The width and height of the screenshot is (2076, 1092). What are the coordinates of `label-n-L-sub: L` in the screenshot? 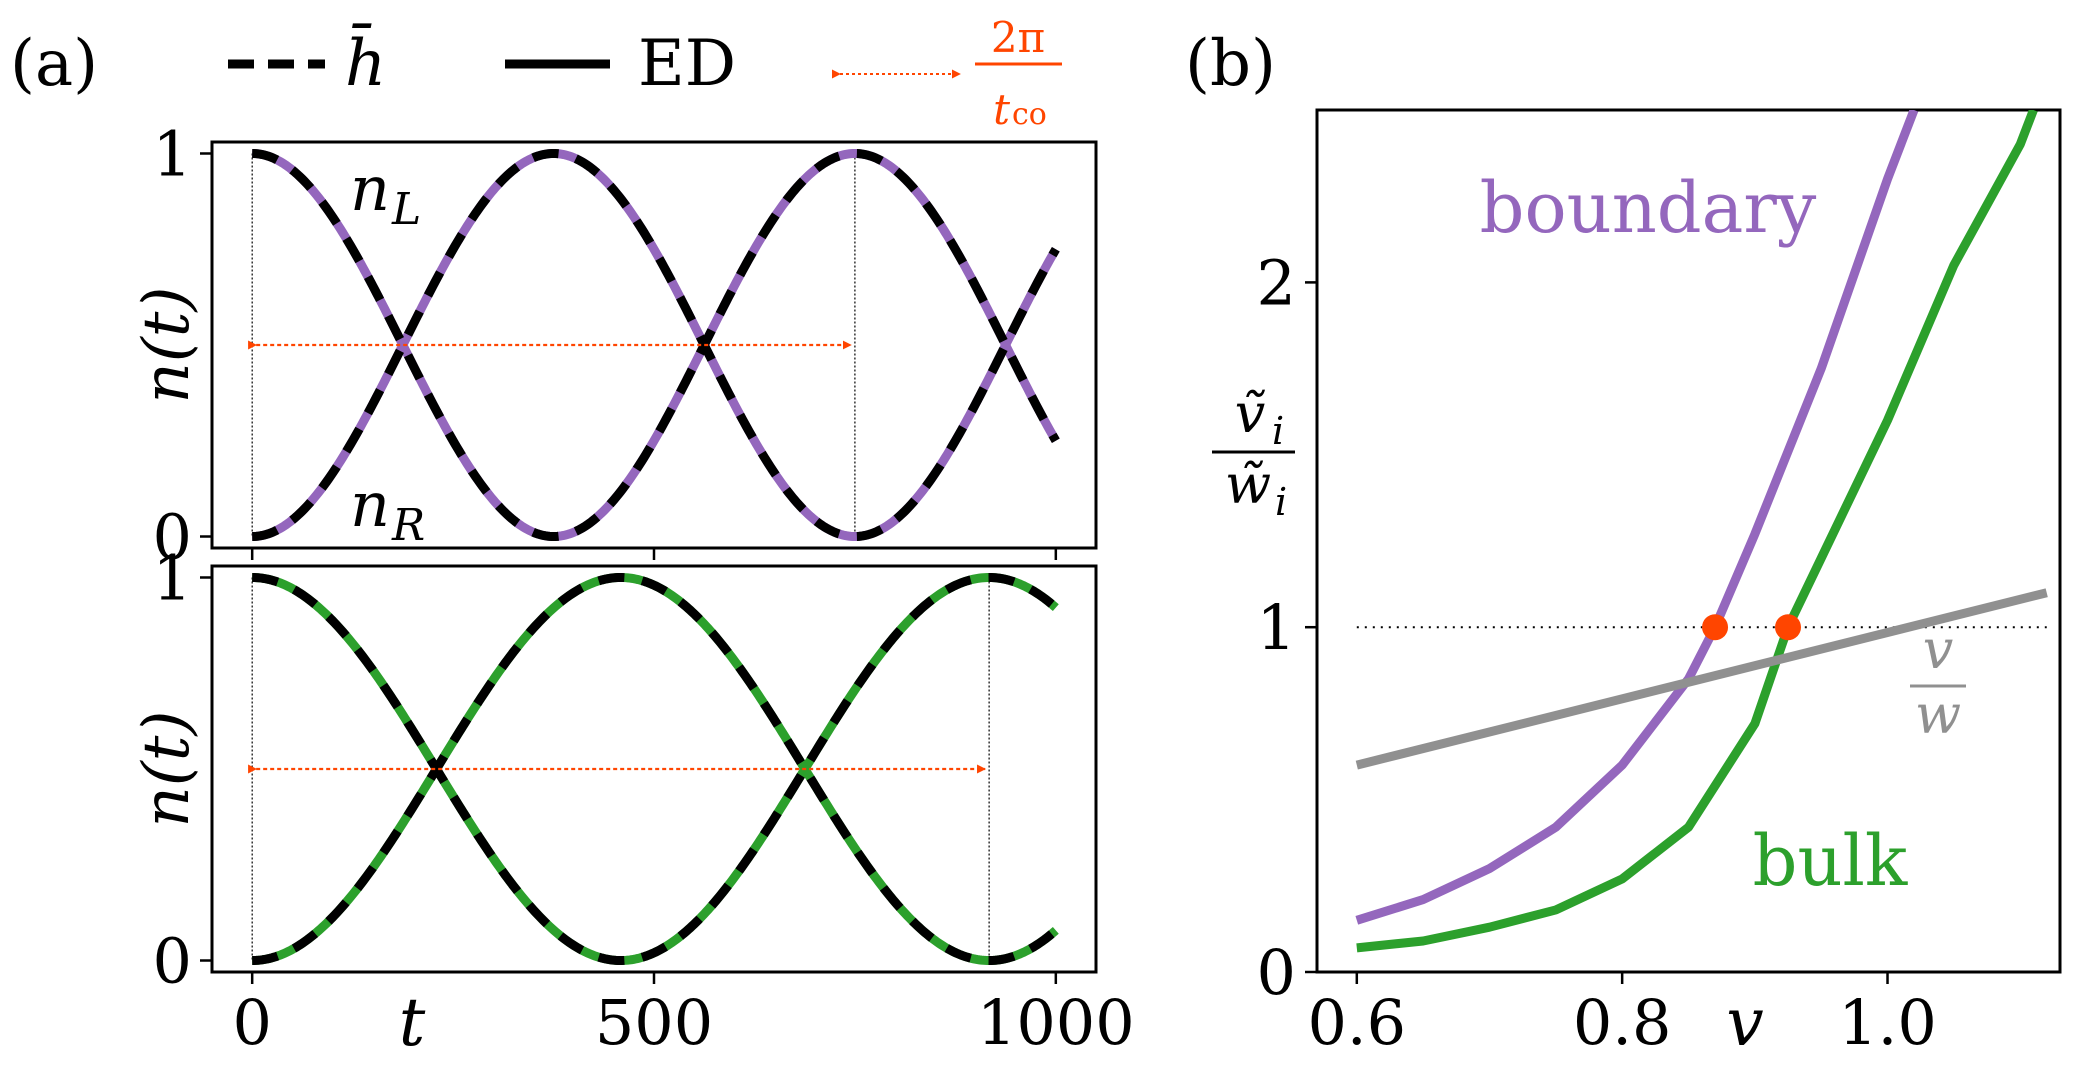 It's located at (406, 209).